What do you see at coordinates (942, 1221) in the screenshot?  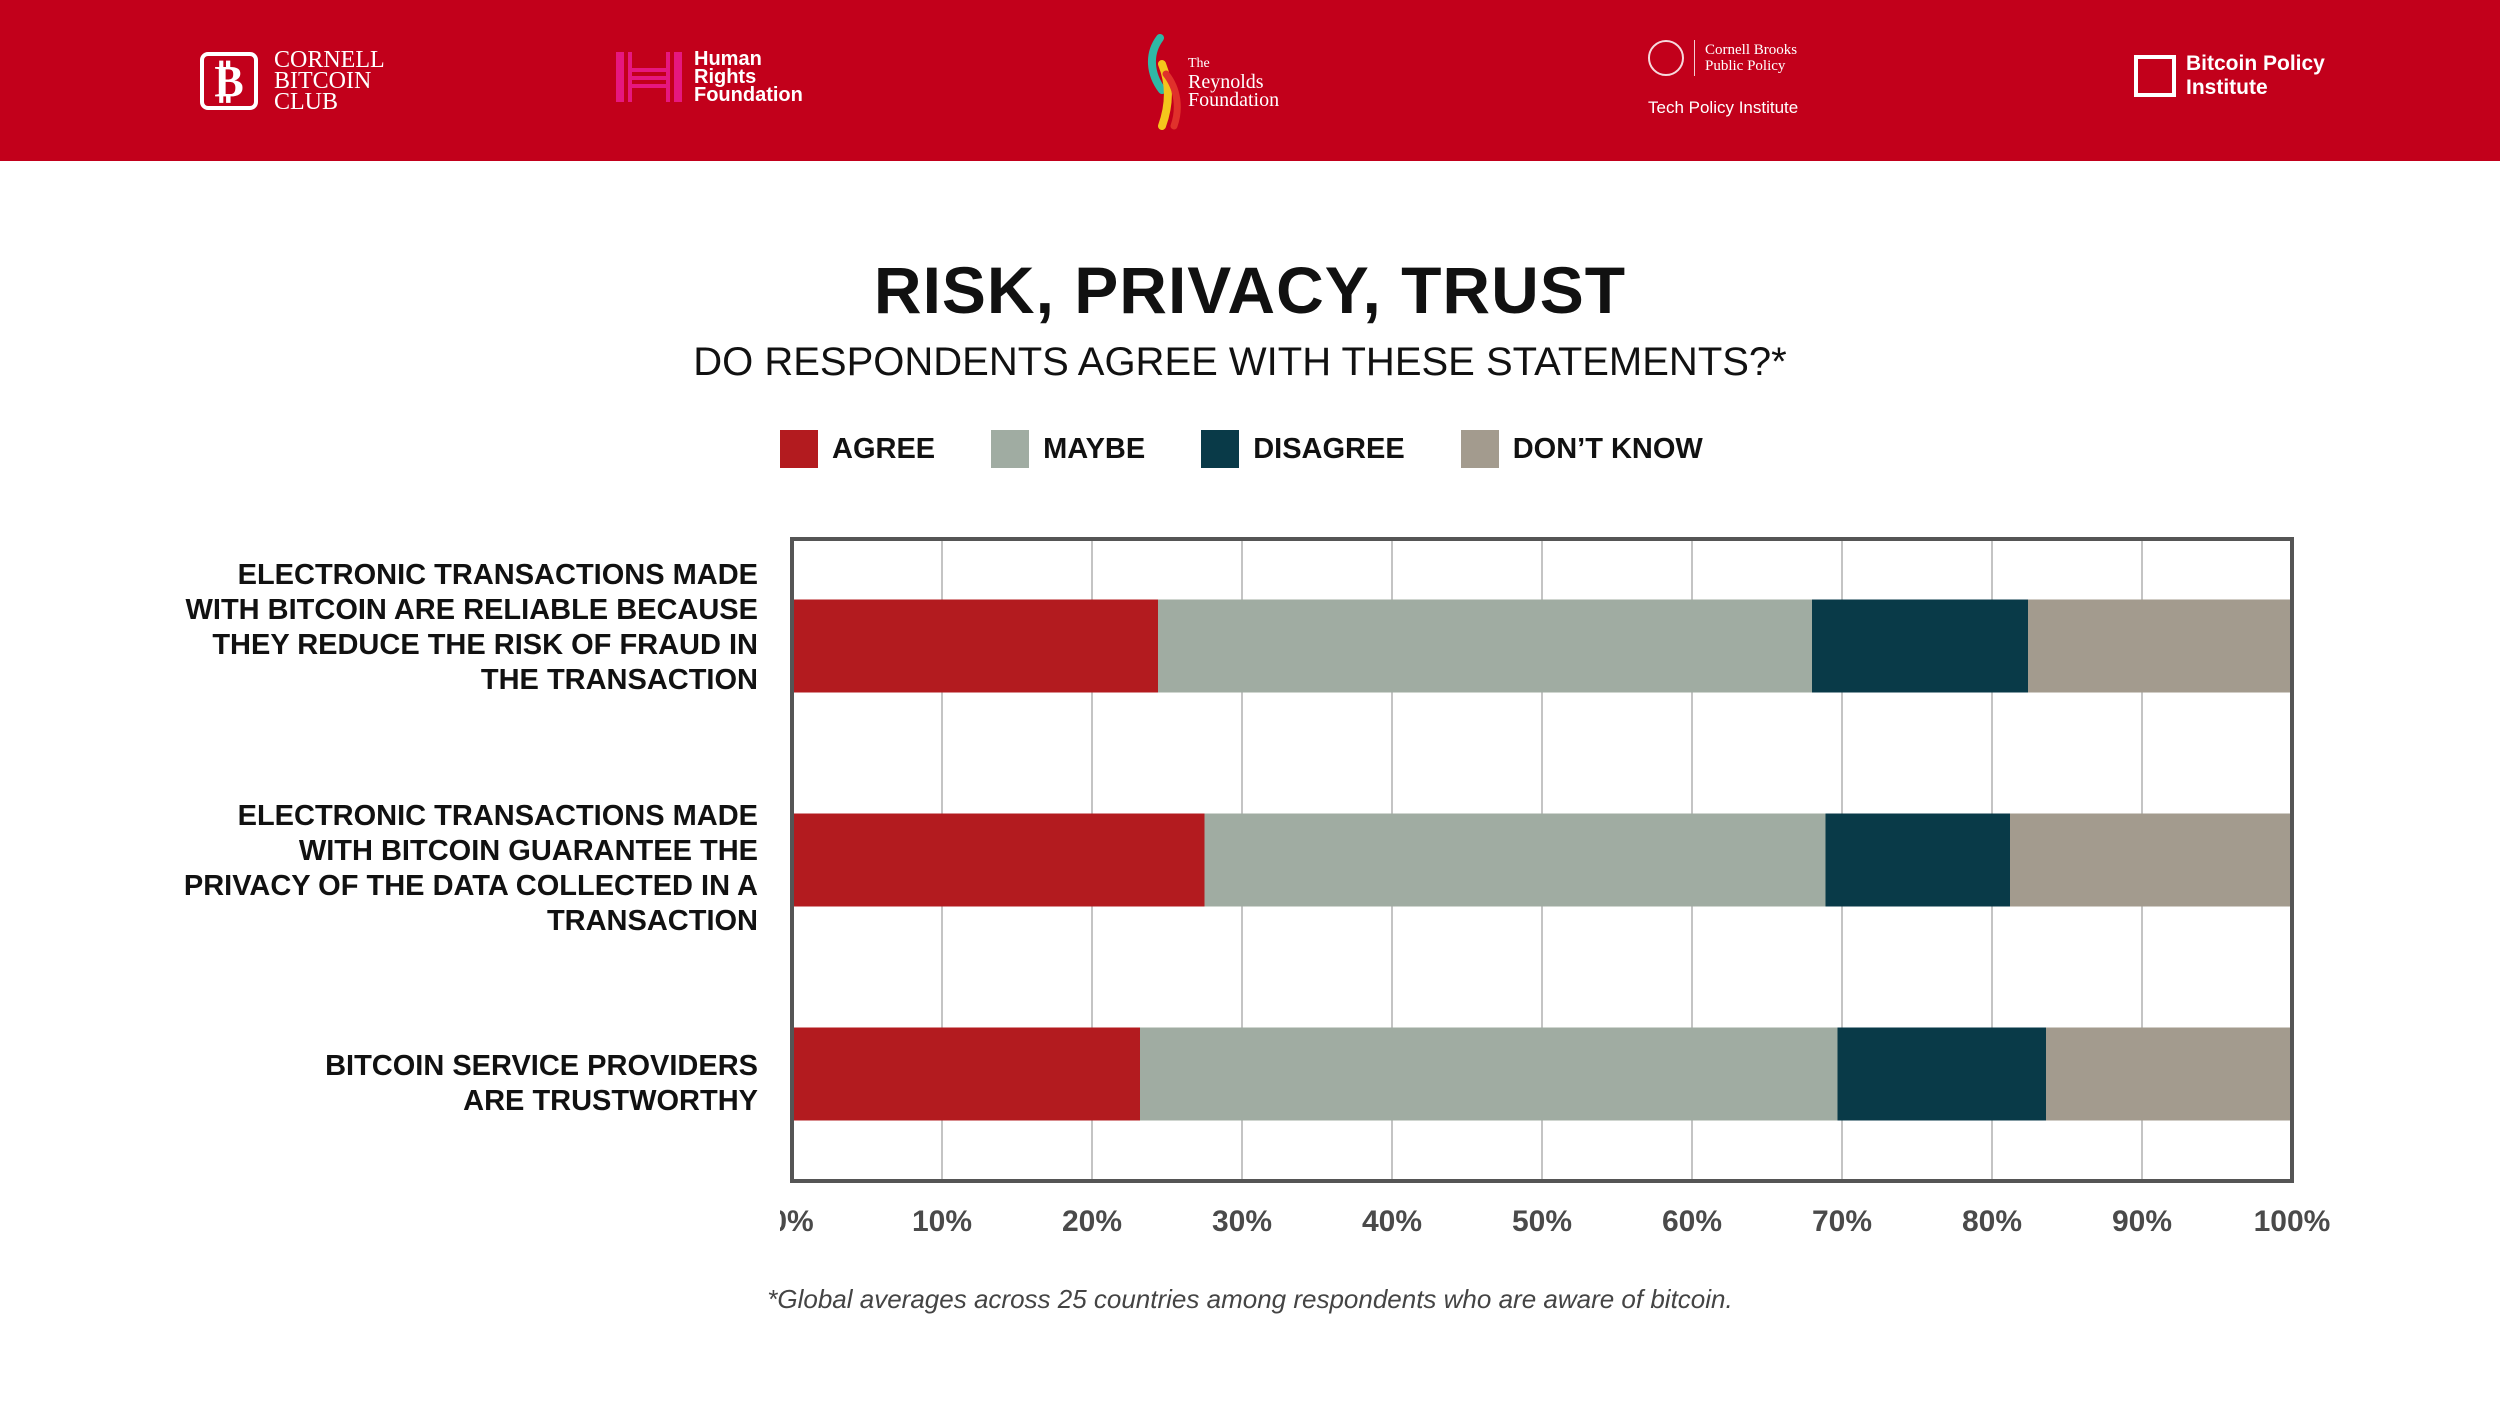 I see `x-tick-label-1: 10%` at bounding box center [942, 1221].